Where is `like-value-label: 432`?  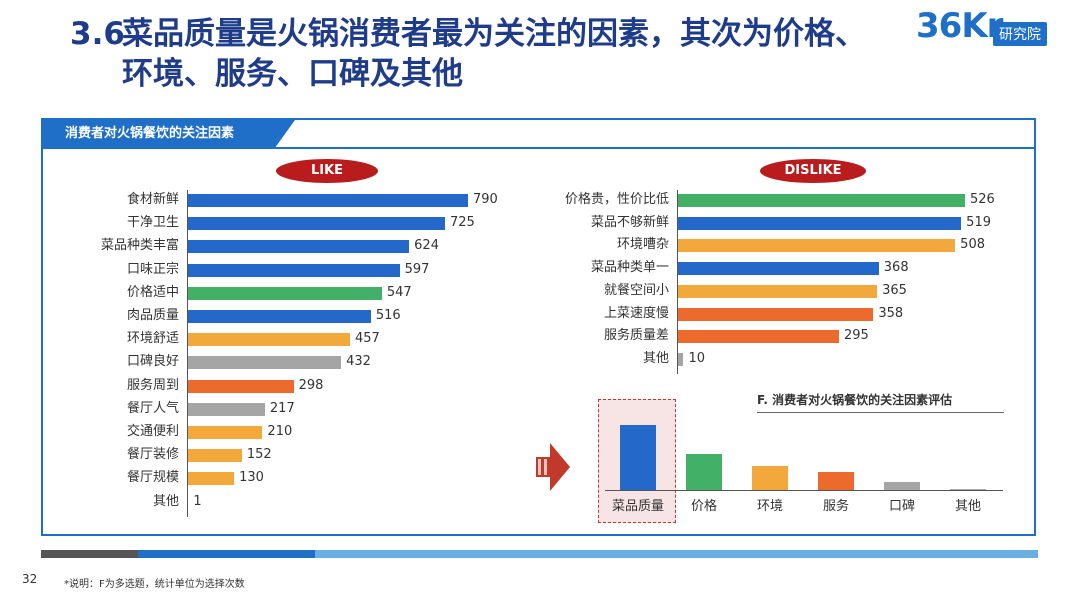
like-value-label: 432 is located at coordinates (358, 362).